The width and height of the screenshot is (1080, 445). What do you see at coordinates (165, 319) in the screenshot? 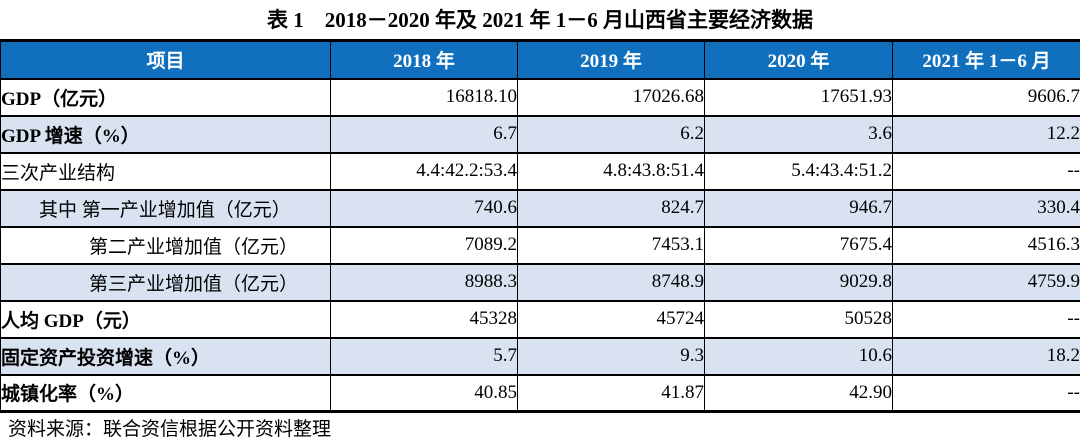
I see `row-label-cell: 人均 GDP（元）` at bounding box center [165, 319].